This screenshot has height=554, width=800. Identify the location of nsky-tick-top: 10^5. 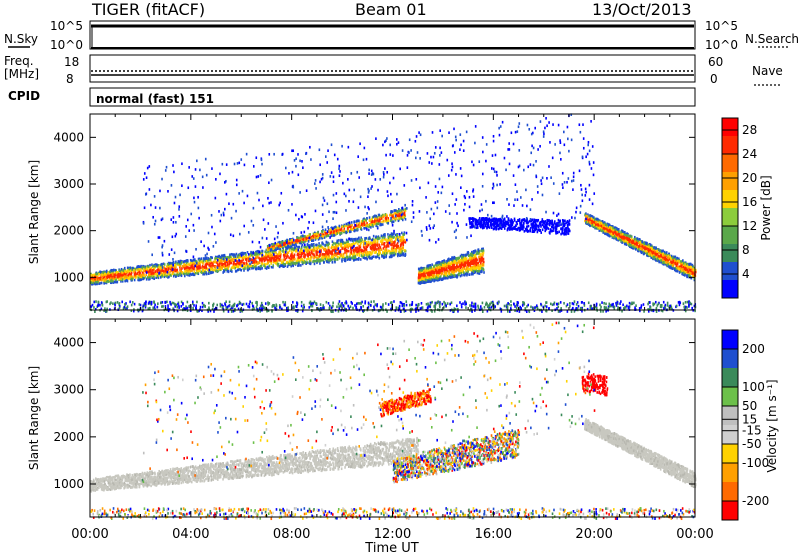
(66, 26).